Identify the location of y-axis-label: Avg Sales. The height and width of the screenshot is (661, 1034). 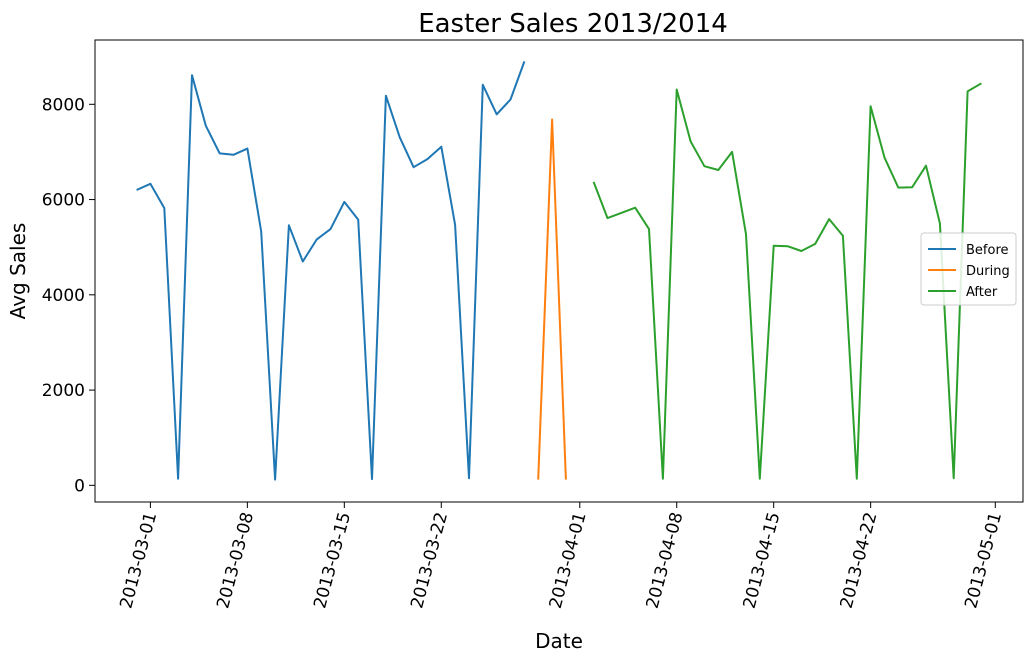
(18, 271).